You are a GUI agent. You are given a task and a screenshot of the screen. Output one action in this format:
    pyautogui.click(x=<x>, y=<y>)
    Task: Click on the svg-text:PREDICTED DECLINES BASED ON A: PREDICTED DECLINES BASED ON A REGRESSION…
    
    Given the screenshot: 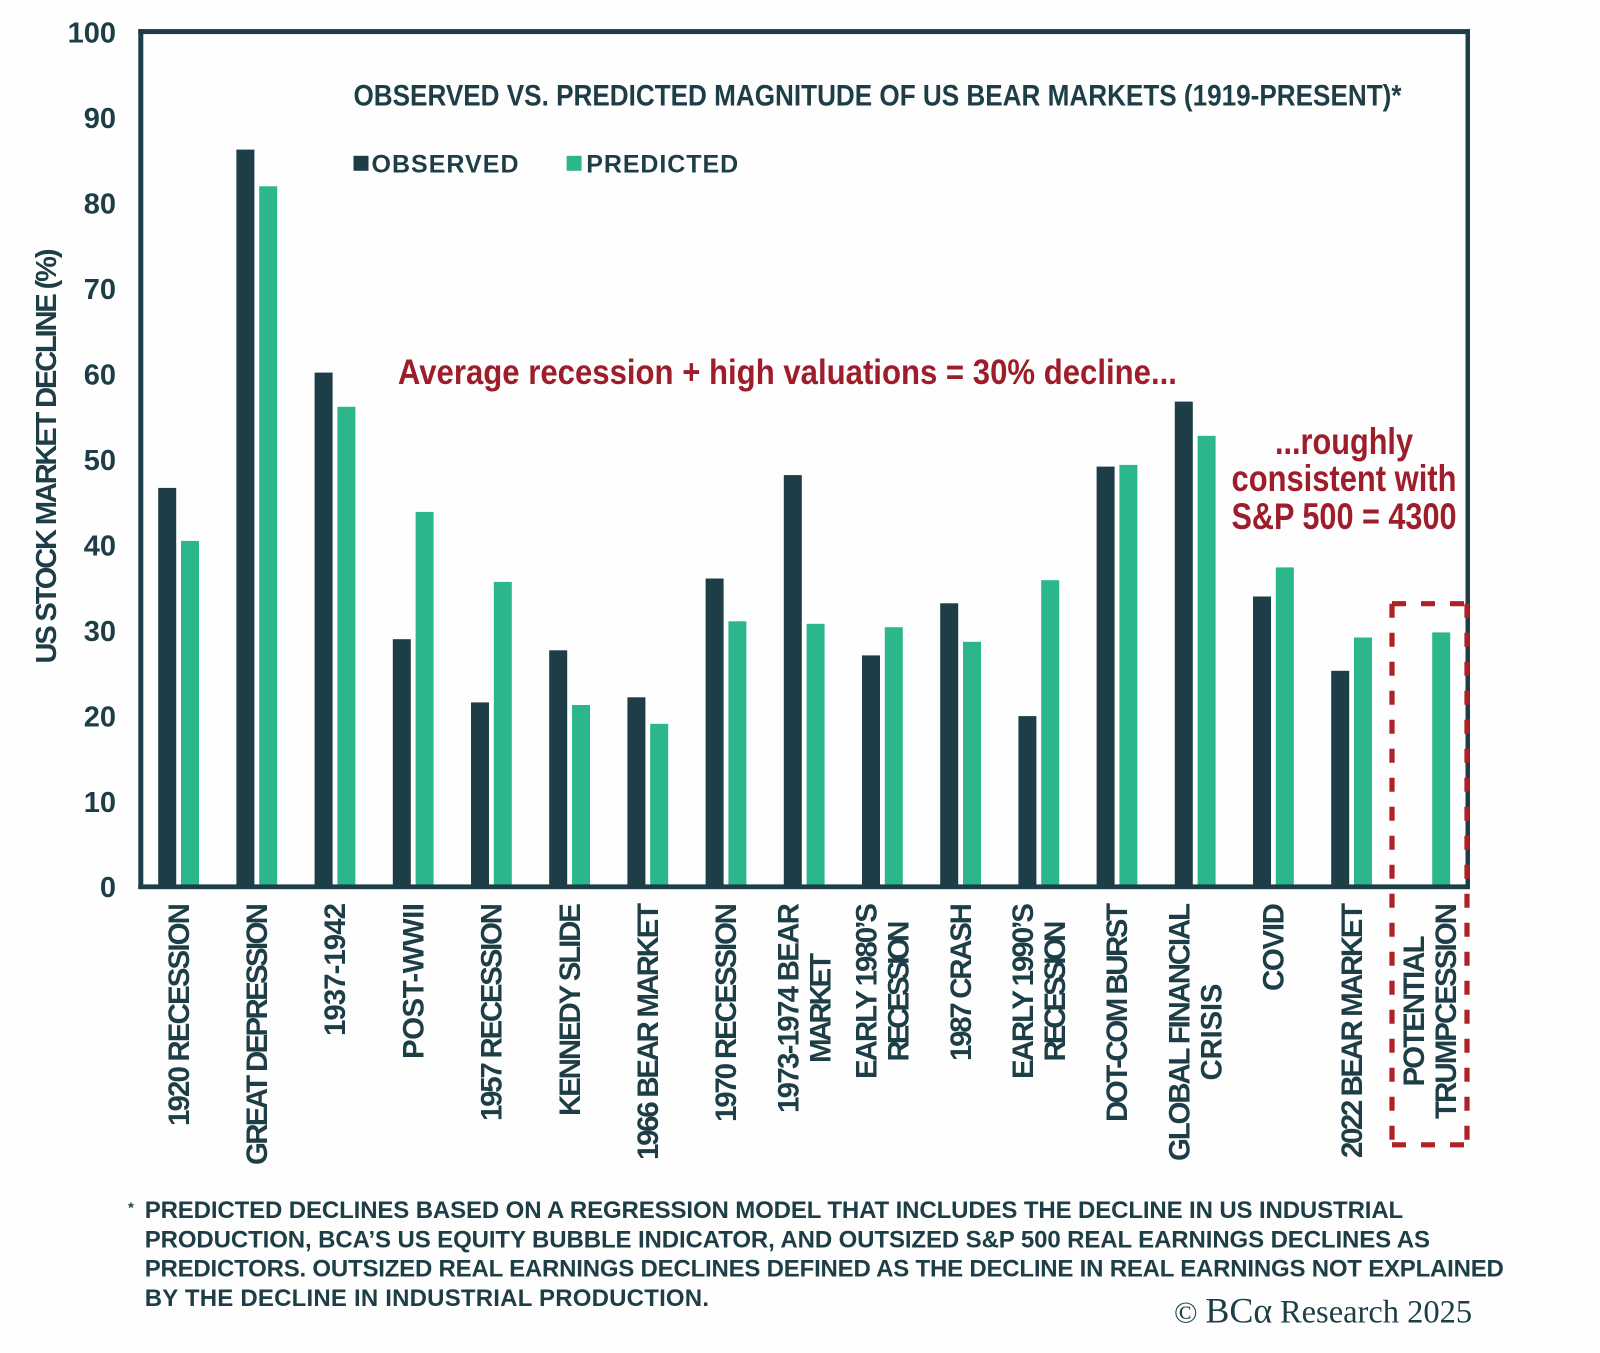 What is the action you would take?
    pyautogui.click(x=774, y=1210)
    